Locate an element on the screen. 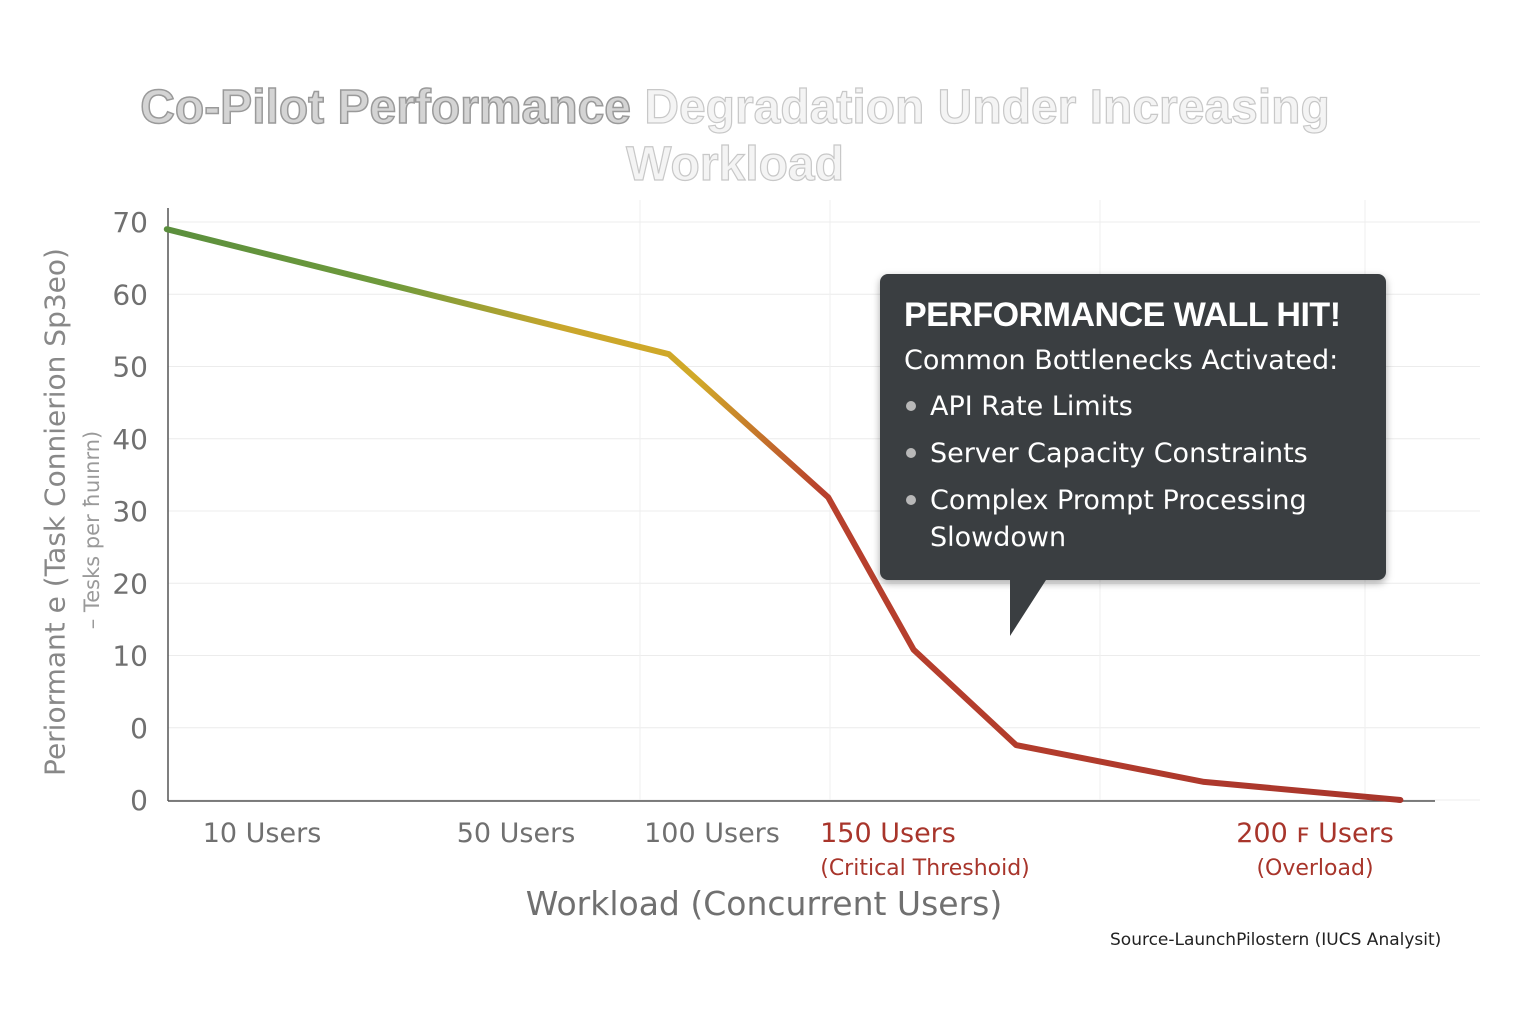 This screenshot has height=1024, width=1536. x-tick-label: 150 Users is located at coordinates (888, 833).